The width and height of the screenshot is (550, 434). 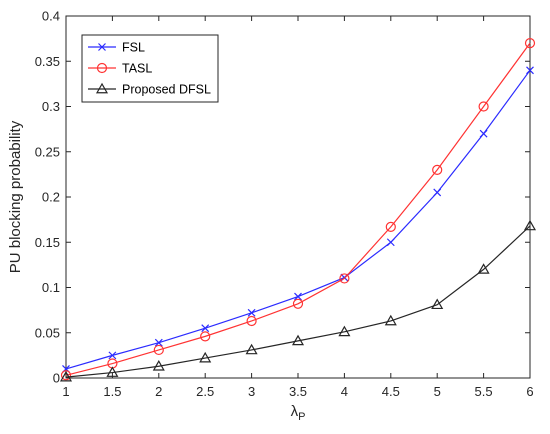 What do you see at coordinates (51, 287) in the screenshot?
I see `y-tick-label: 0.1` at bounding box center [51, 287].